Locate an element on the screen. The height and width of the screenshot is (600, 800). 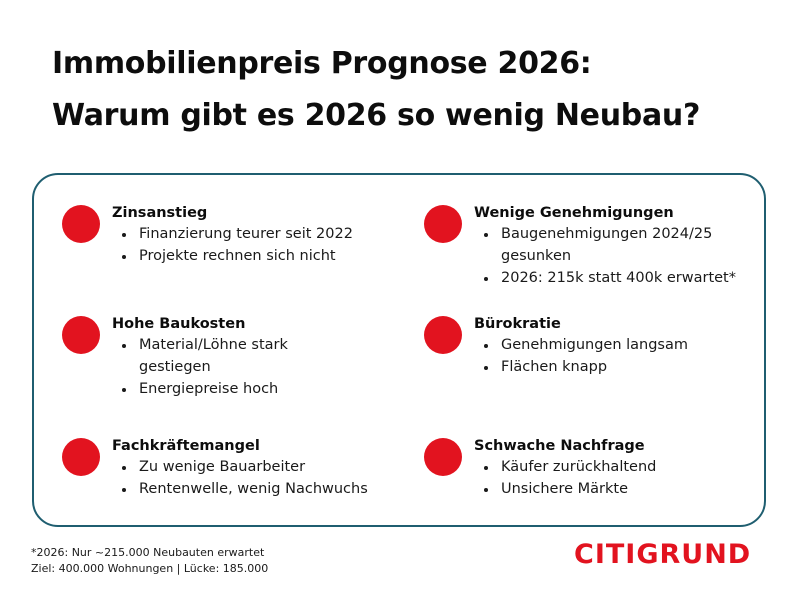
reason-title: Hohe Baukosten is located at coordinates (179, 324).